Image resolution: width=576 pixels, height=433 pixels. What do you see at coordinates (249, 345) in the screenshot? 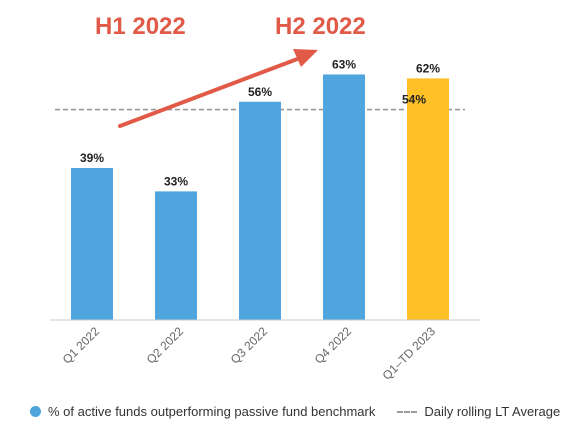
I see `x-tick-label: Q3 2022` at bounding box center [249, 345].